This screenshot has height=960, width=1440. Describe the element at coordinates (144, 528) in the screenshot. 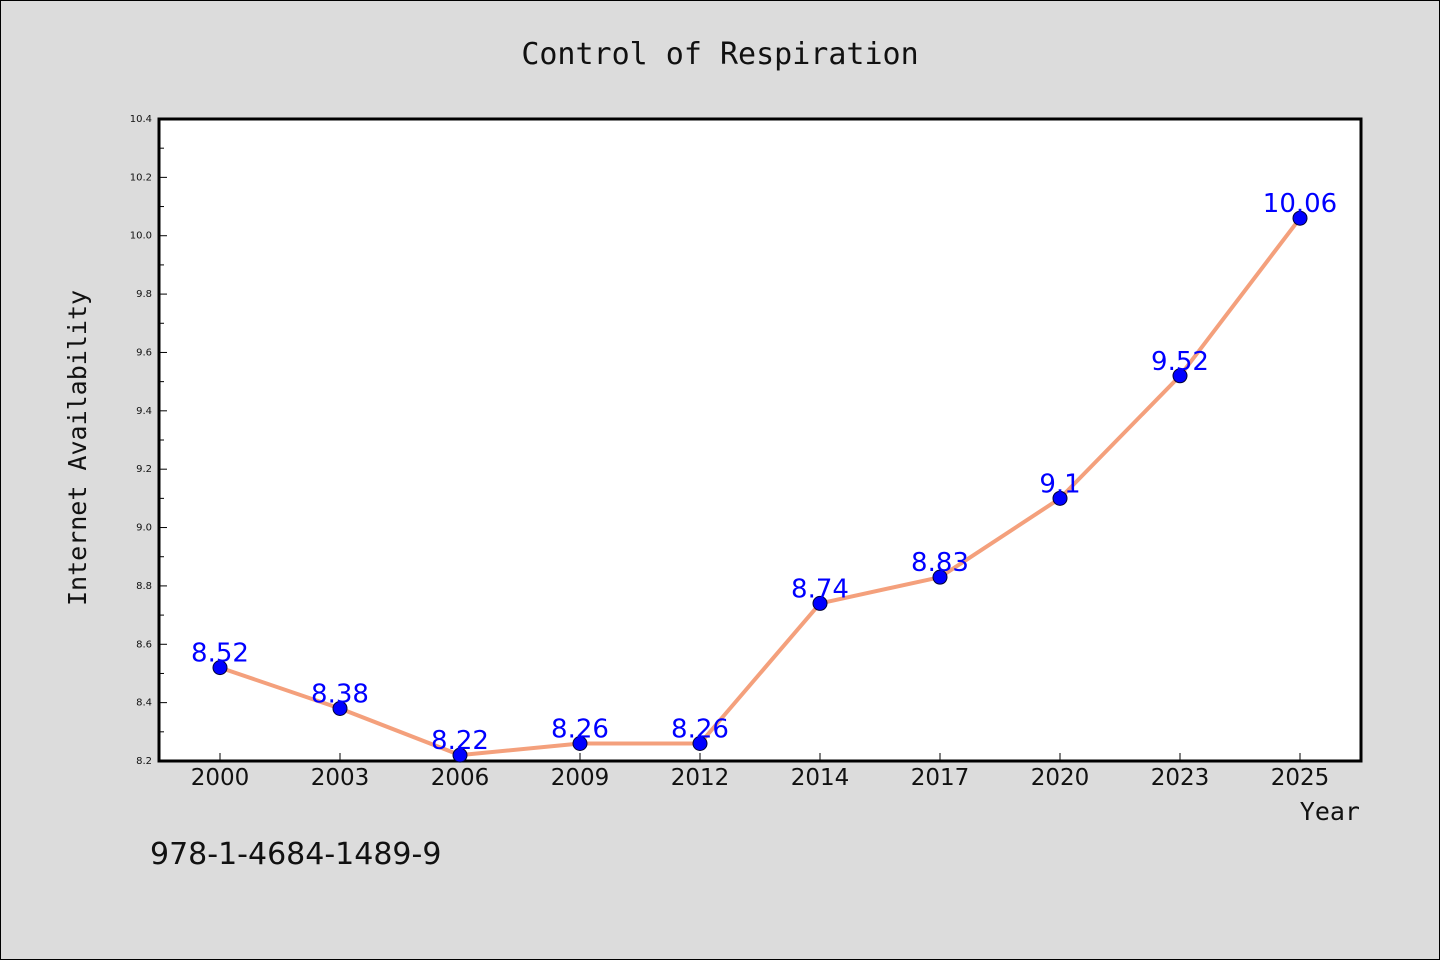

I see `y-tick-label: 9.0` at that location.